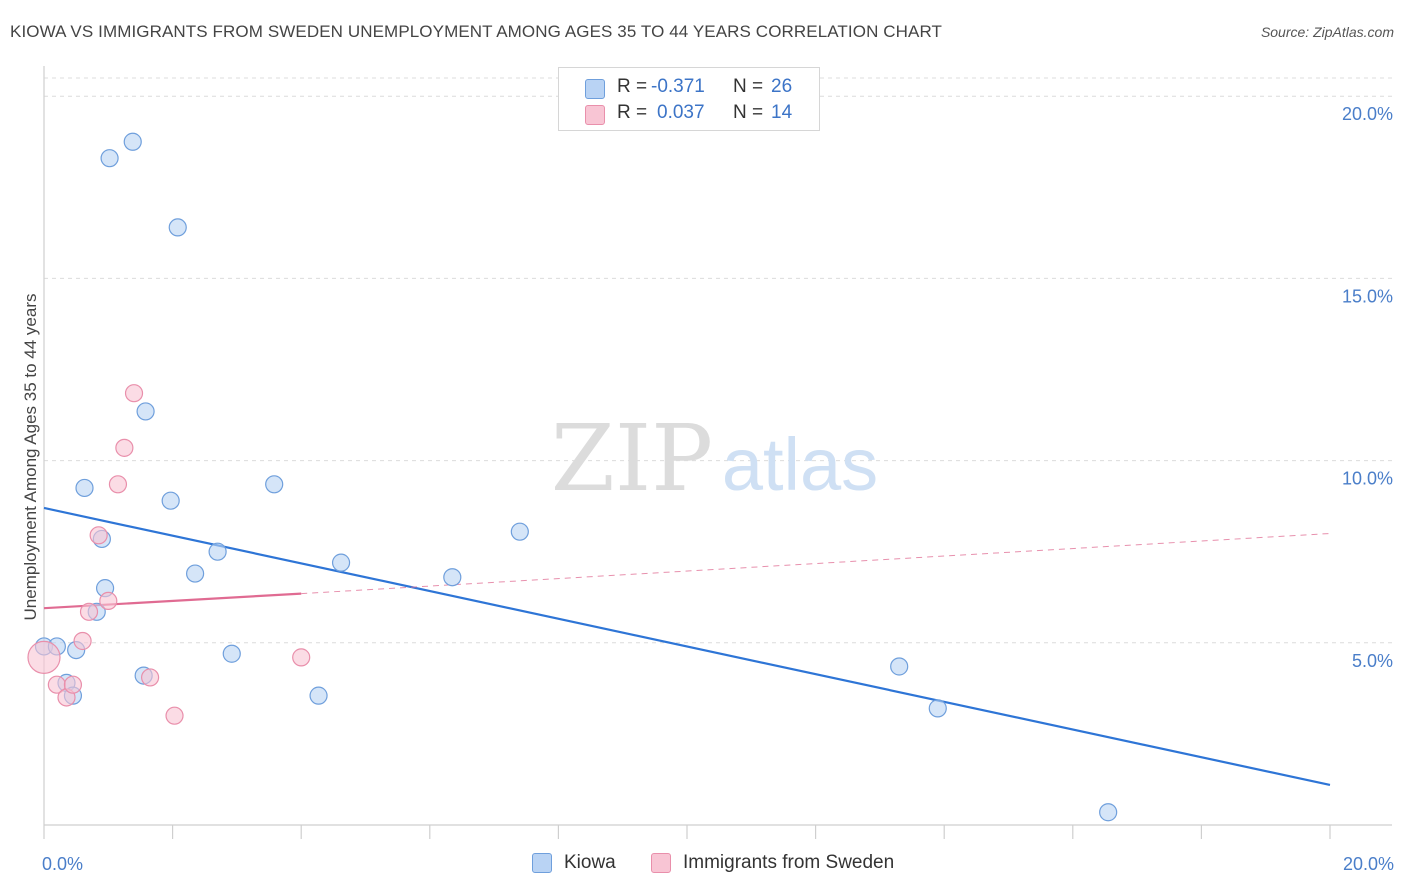 Image resolution: width=1406 pixels, height=892 pixels. What do you see at coordinates (681, 112) in the screenshot?
I see `sweden-r-value: 0.037` at bounding box center [681, 112].